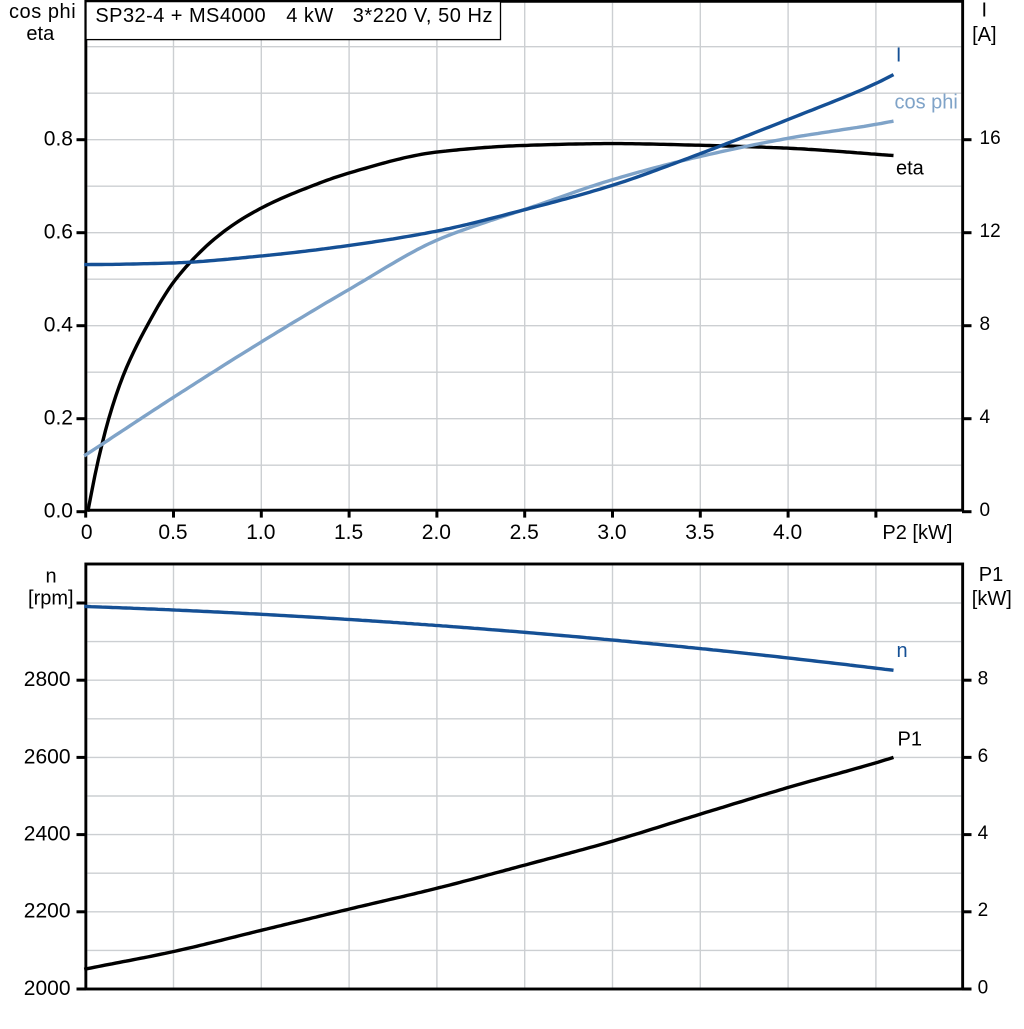 The height and width of the screenshot is (1029, 1024). Describe the element at coordinates (58, 138) in the screenshot. I see `svg-text: 0.8` at that location.